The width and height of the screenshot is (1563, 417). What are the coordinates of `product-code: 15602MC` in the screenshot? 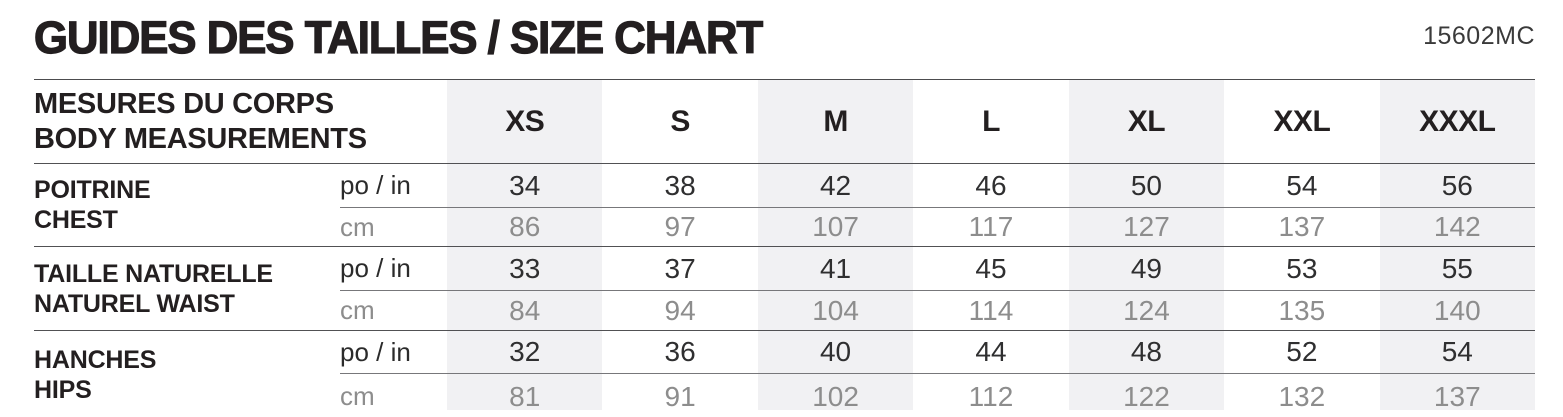 It's located at (1479, 36).